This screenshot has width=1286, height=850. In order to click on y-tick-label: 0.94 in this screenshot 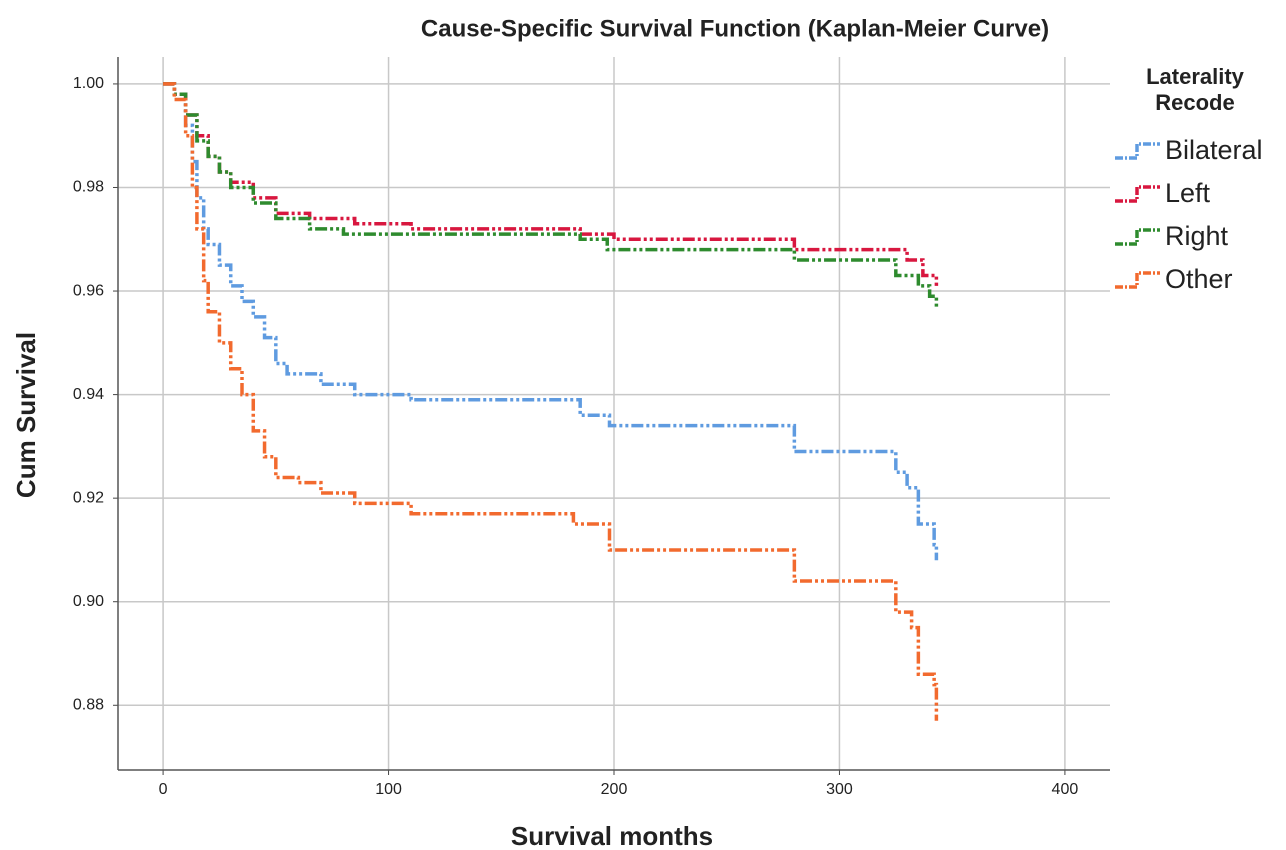, I will do `click(88, 394)`.